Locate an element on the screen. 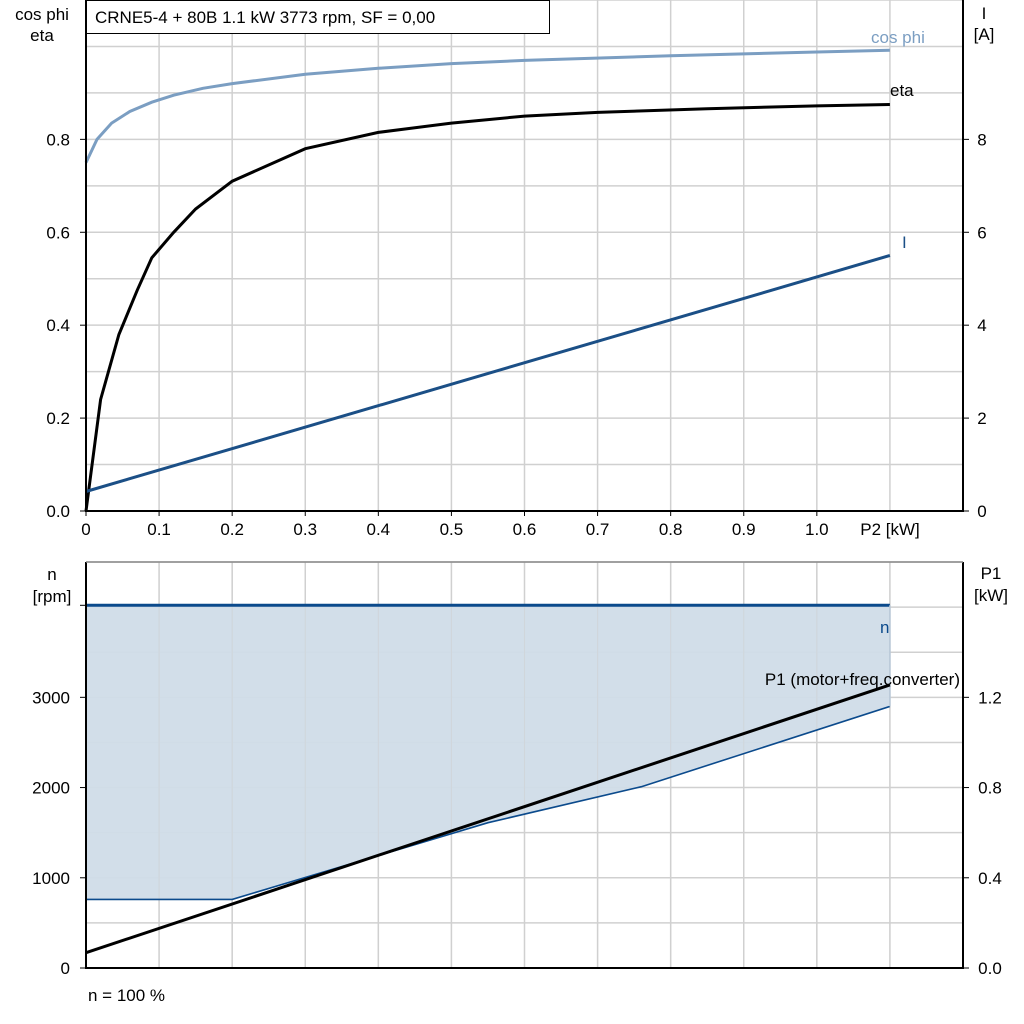 This screenshot has width=1024, height=1024. x-tick-label: 0.6 is located at coordinates (525, 529).